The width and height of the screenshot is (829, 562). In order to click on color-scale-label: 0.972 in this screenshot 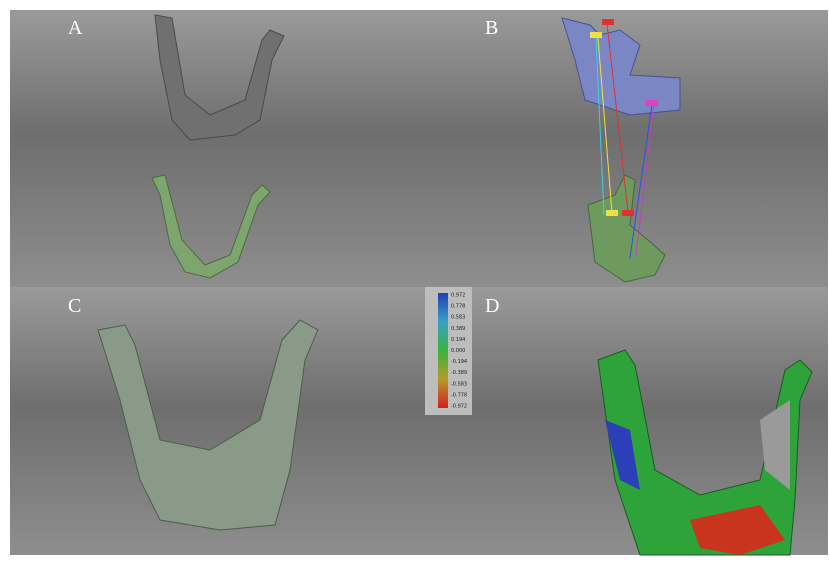, I will do `click(458, 296)`.